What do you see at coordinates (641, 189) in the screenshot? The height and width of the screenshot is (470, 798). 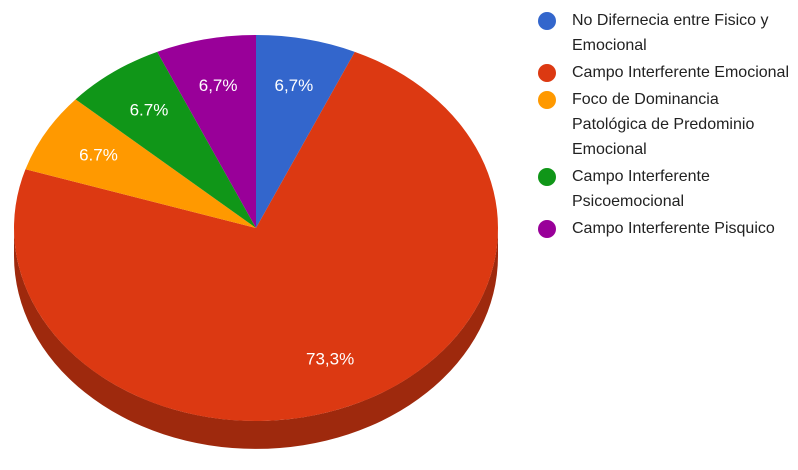 I see `legend-label: Campo Interferente Psicoemocional` at bounding box center [641, 189].